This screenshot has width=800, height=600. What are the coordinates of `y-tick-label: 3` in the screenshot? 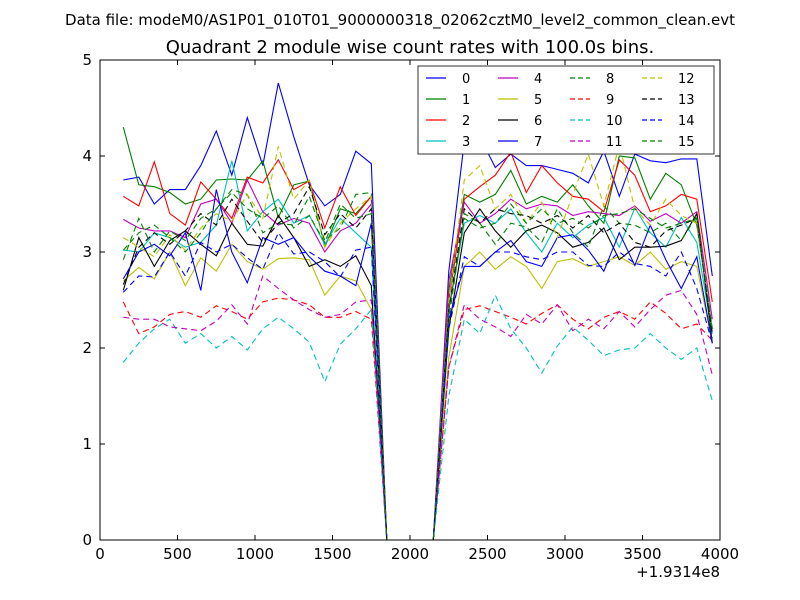 It's located at (87, 252).